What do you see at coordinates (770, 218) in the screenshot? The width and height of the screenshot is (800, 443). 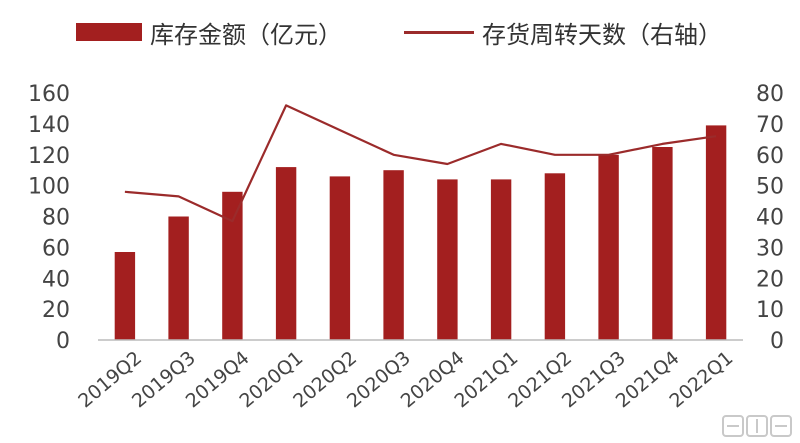 I see `right-tick-label: 40` at bounding box center [770, 218].